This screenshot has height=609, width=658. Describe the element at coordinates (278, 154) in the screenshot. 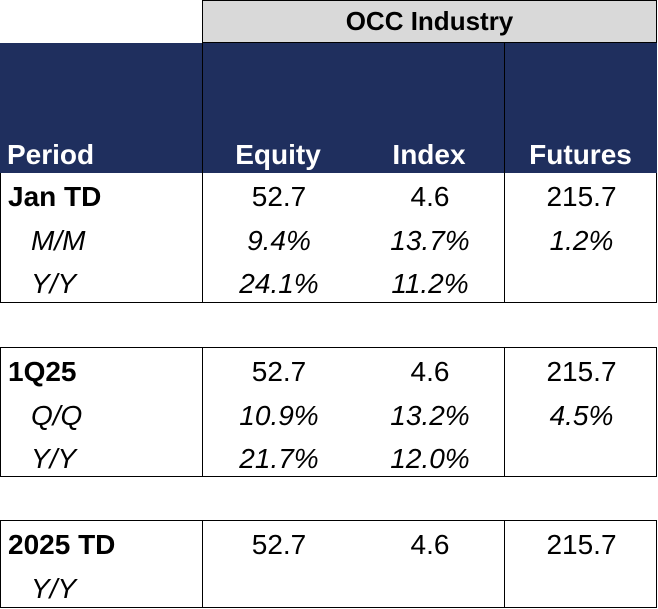

I see `column-header-equity: Equity` at that location.